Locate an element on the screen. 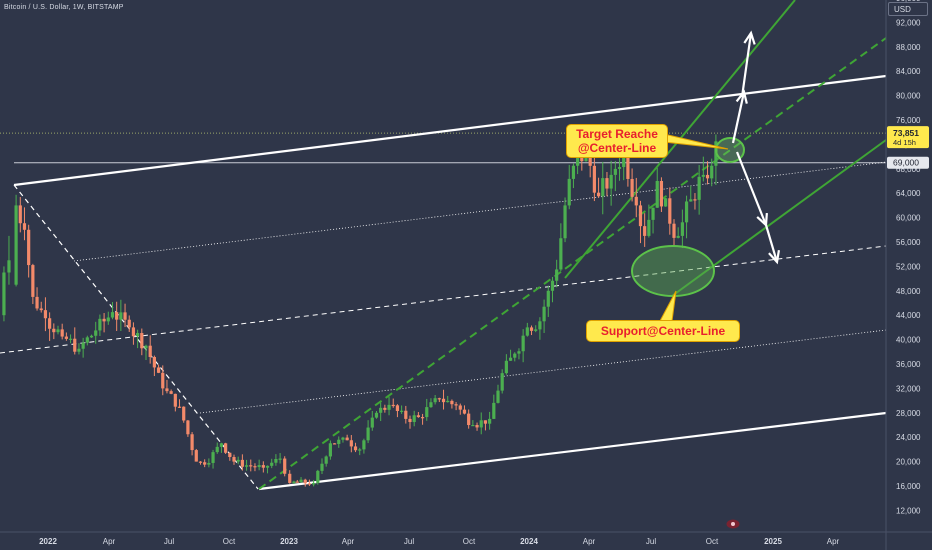 This screenshot has height=550, width=932. green-channel-lower is located at coordinates (779, 218).